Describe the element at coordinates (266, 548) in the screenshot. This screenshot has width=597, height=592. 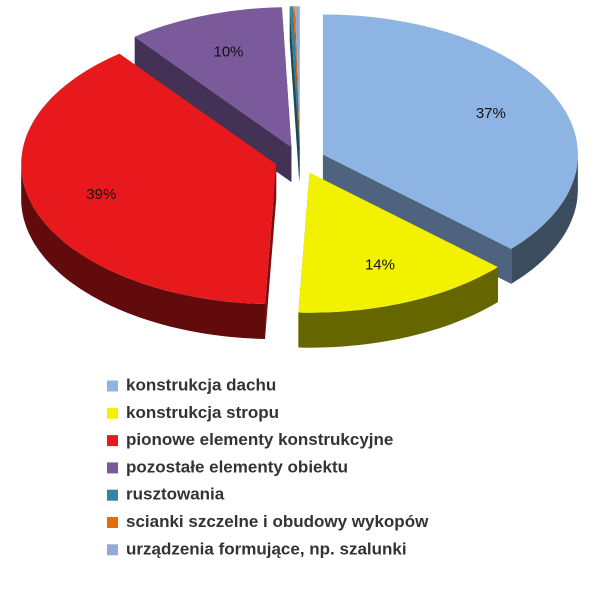
I see `legend-label: urządzenia formujące, np. szalunki` at that location.